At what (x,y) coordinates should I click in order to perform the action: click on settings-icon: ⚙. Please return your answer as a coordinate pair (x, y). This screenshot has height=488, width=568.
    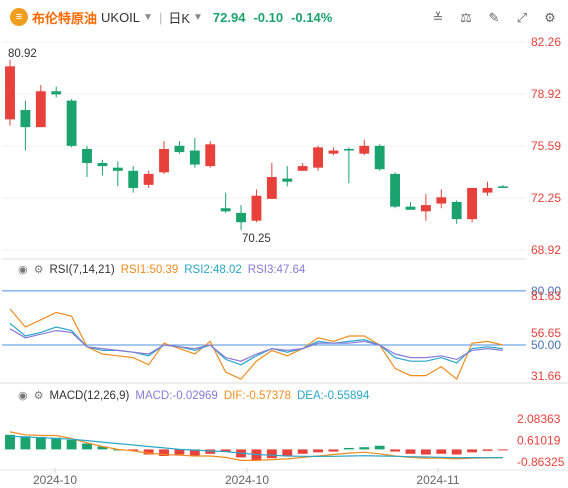
    Looking at the image, I should click on (550, 17).